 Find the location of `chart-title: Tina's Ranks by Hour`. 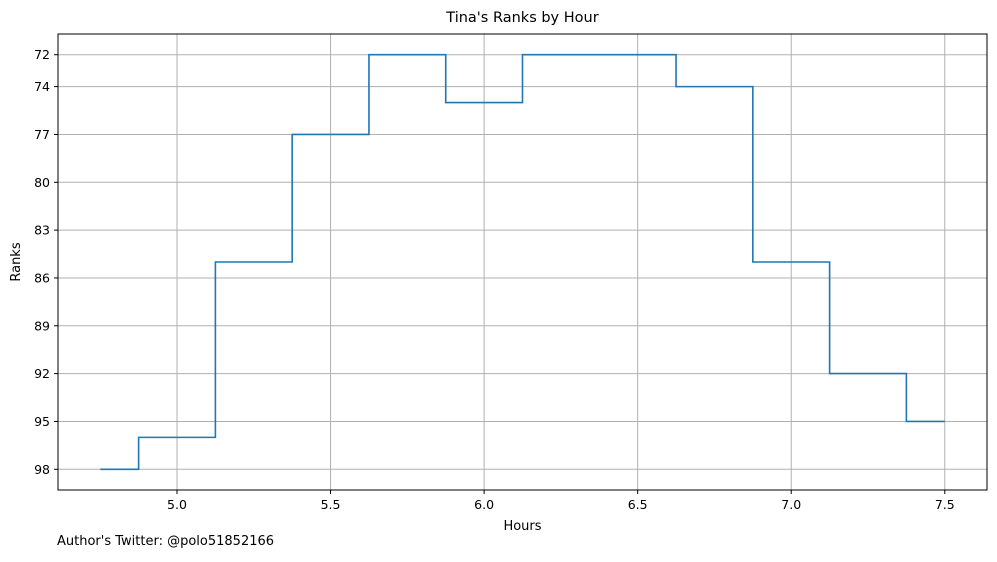

chart-title: Tina's Ranks by Hour is located at coordinates (521, 18).